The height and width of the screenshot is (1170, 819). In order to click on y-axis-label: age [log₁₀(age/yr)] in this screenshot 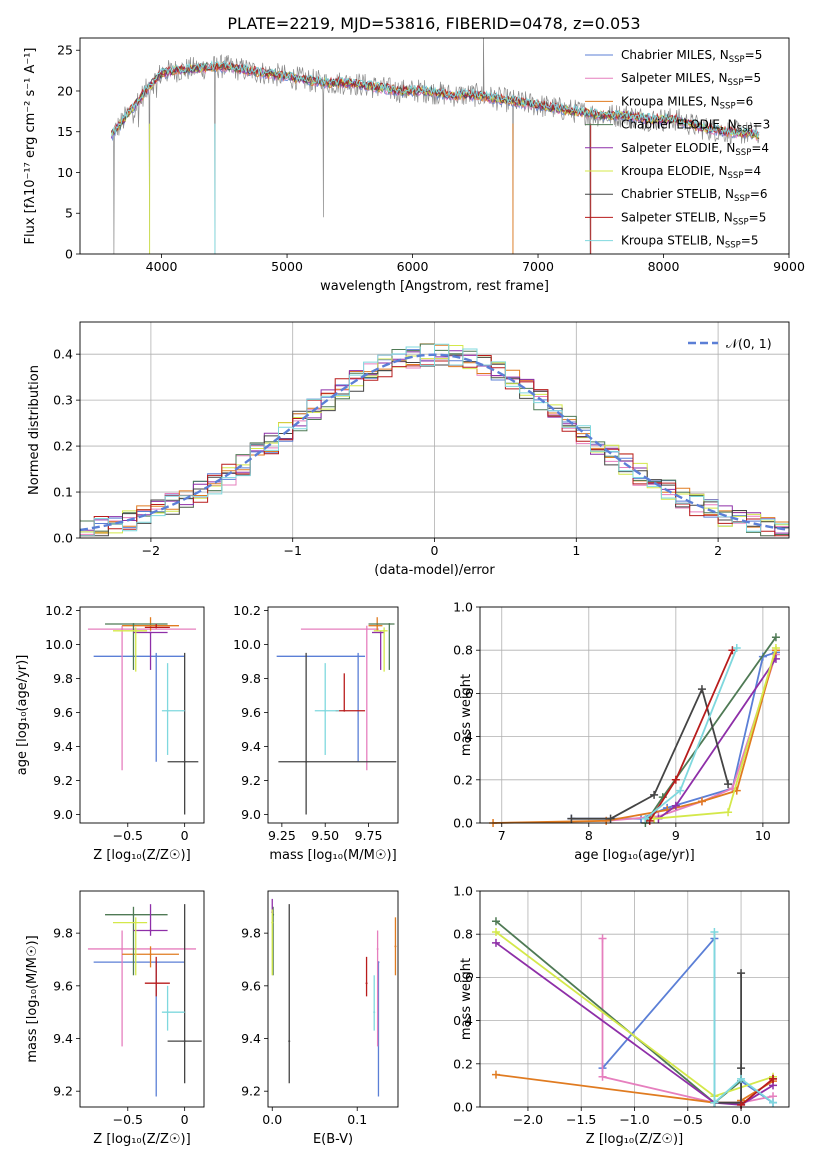, I will do `click(22, 715)`.